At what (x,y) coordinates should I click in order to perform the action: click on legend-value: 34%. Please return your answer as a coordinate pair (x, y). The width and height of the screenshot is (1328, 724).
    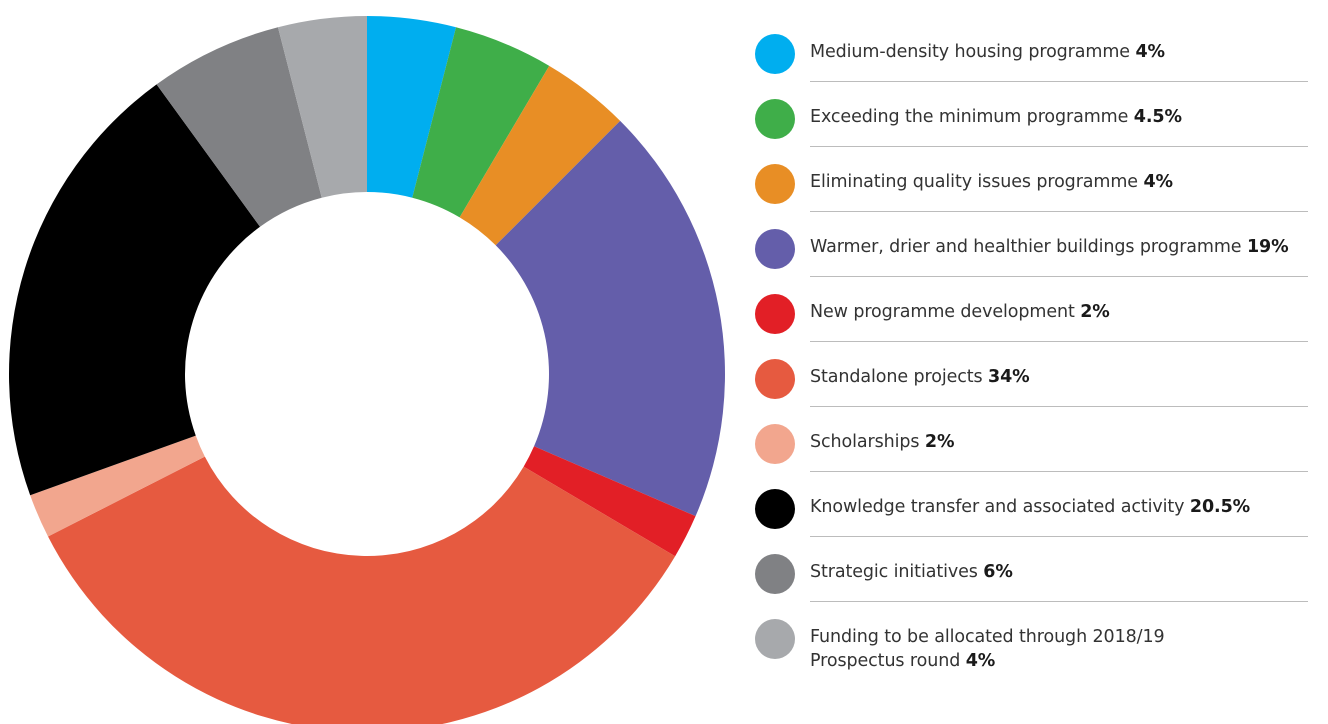
    Looking at the image, I should click on (1009, 377).